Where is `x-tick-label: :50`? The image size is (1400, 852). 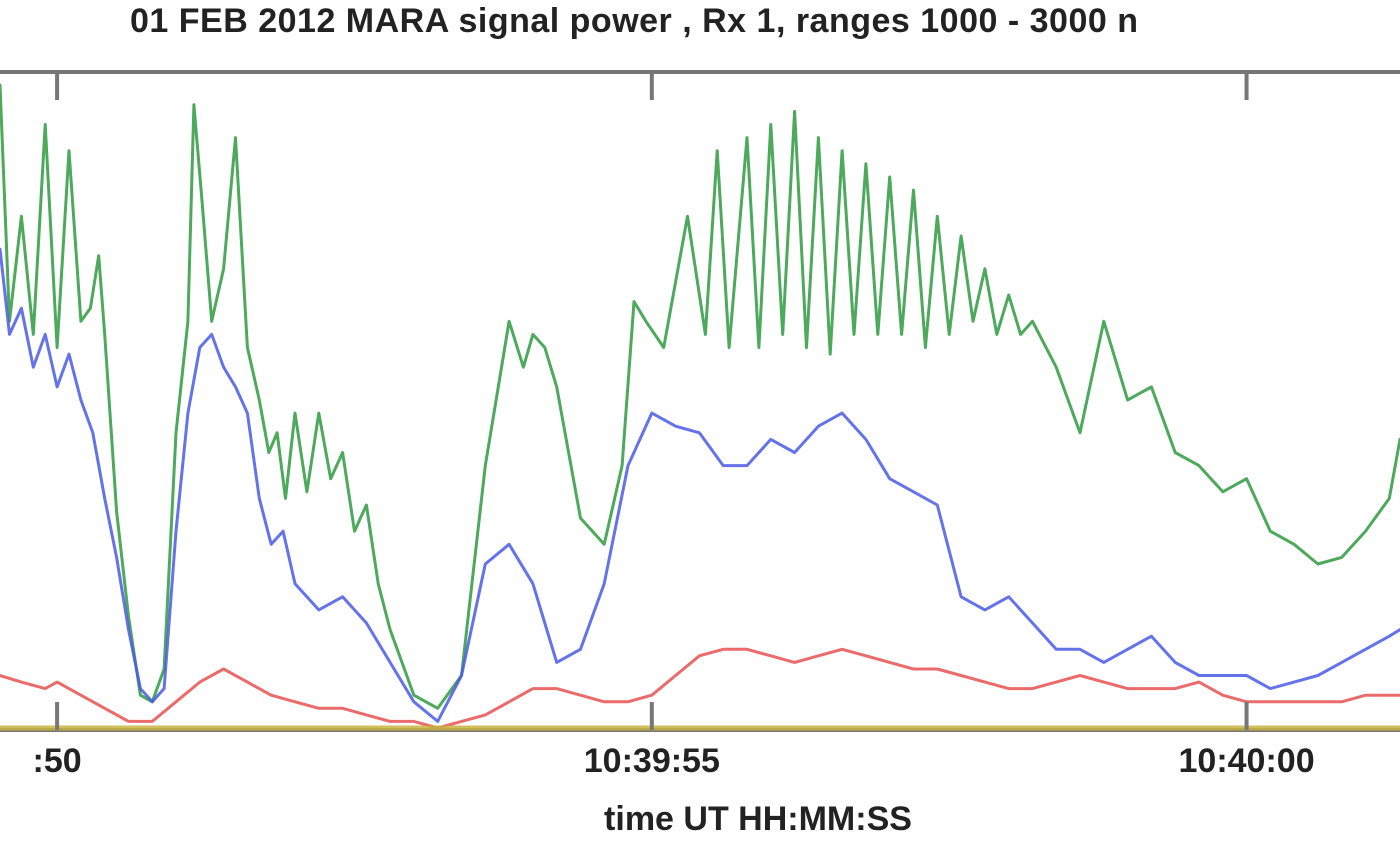 x-tick-label: :50 is located at coordinates (57, 761).